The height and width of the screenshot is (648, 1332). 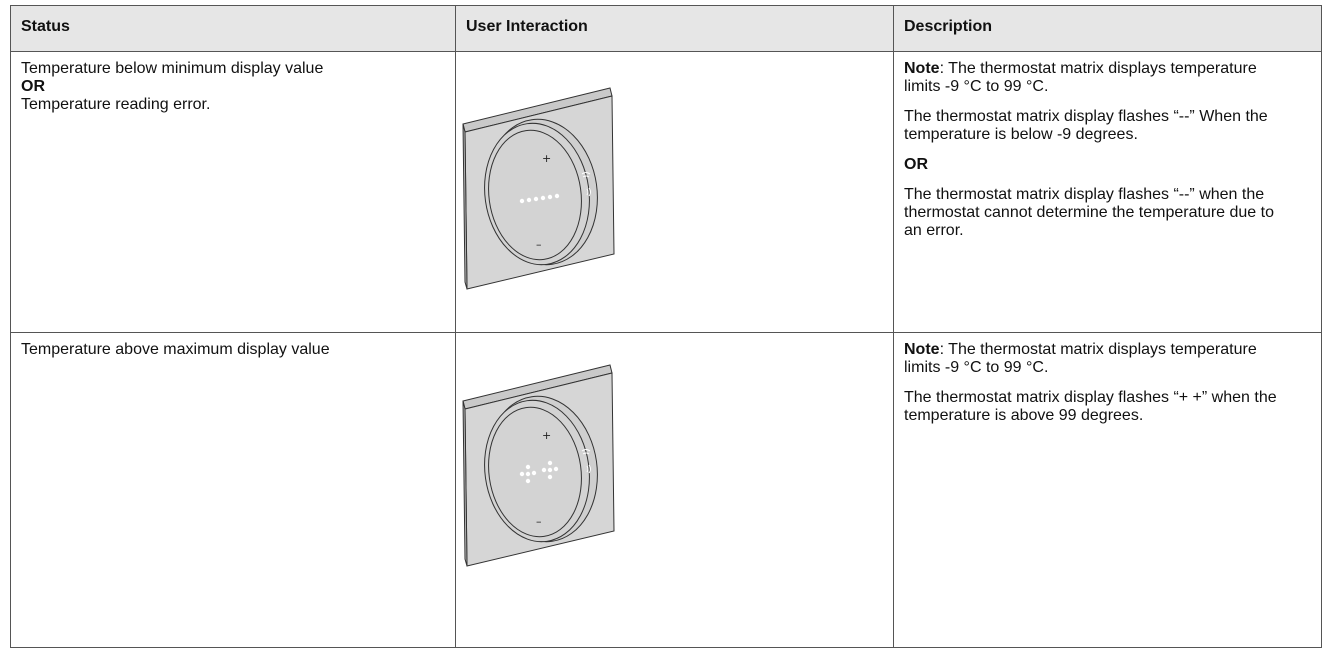 I want to click on description-paragraph: OR, so click(x=1094, y=165).